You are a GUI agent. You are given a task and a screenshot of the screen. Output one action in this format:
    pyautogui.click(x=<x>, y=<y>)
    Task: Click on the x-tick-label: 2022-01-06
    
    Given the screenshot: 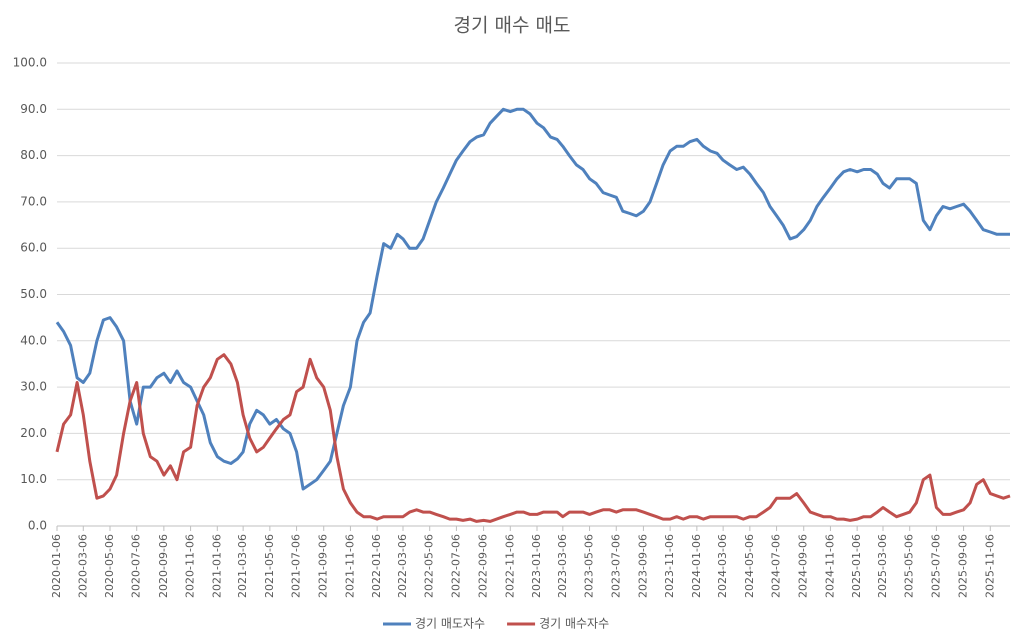 What is the action you would take?
    pyautogui.click(x=376, y=566)
    